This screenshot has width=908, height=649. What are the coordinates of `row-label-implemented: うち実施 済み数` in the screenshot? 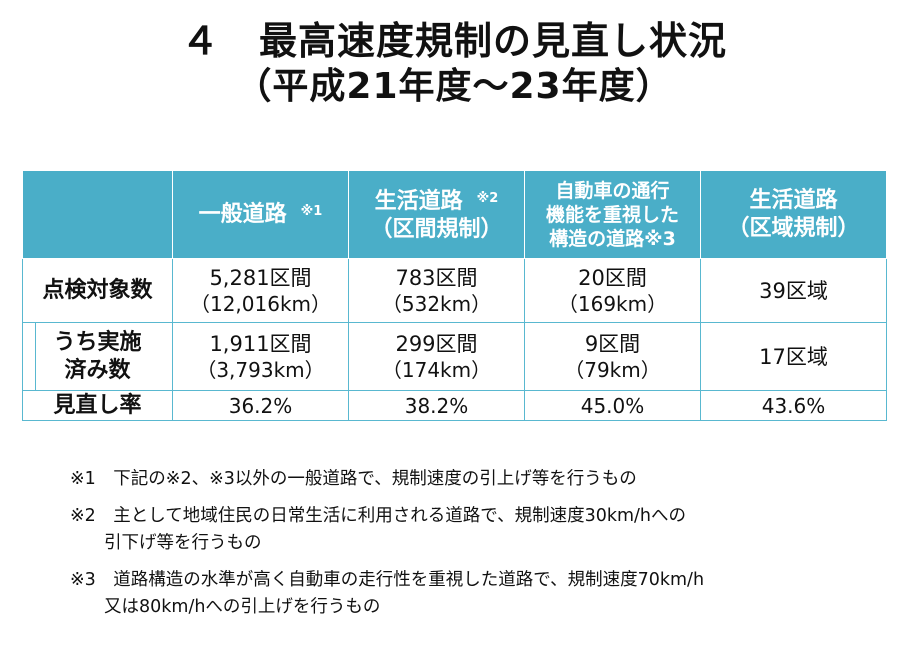 It's located at (97, 356).